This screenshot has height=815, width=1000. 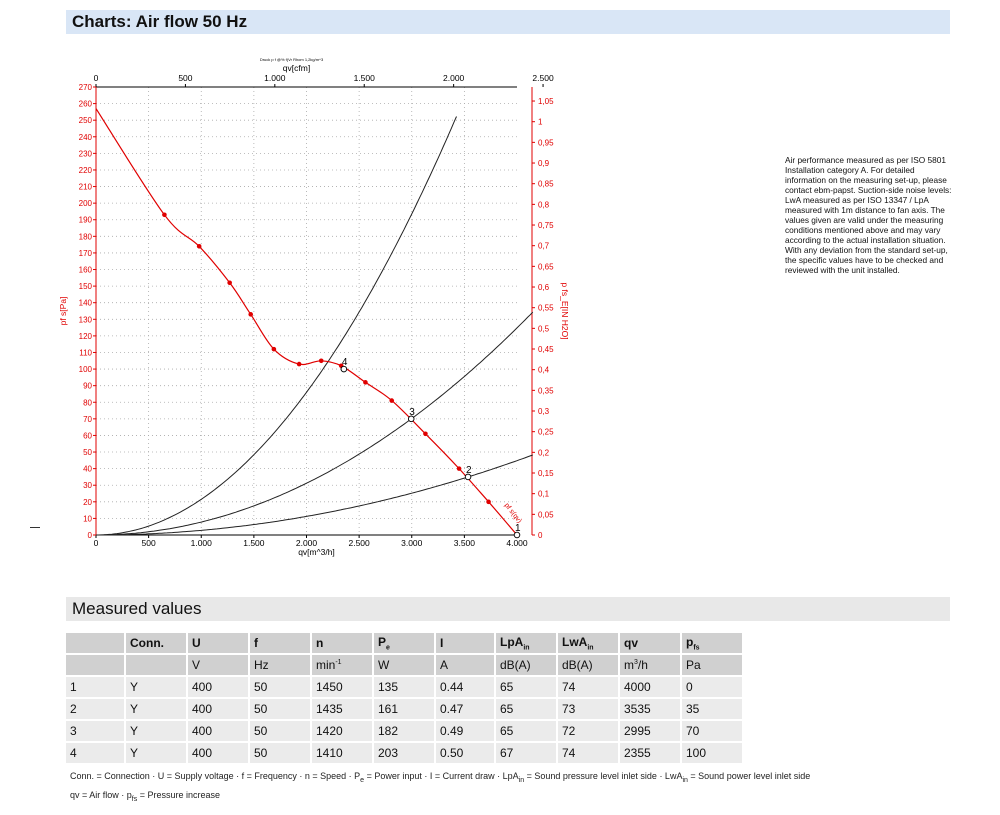 What do you see at coordinates (87, 435) in the screenshot?
I see `y-tick-label: 60` at bounding box center [87, 435].